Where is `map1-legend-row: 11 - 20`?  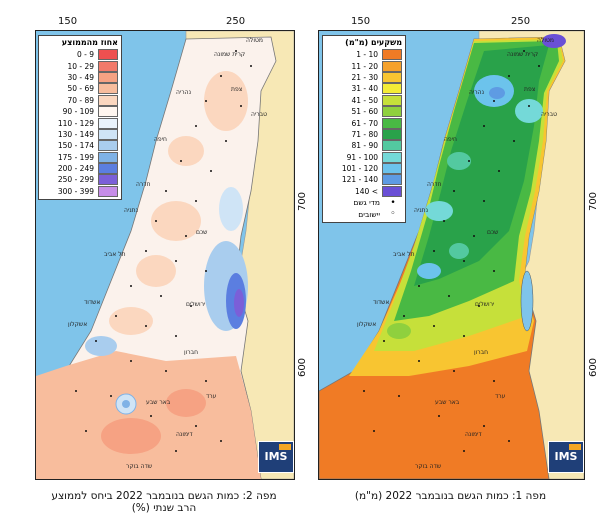 map1-legend-row: 11 - 20 is located at coordinates (364, 66).